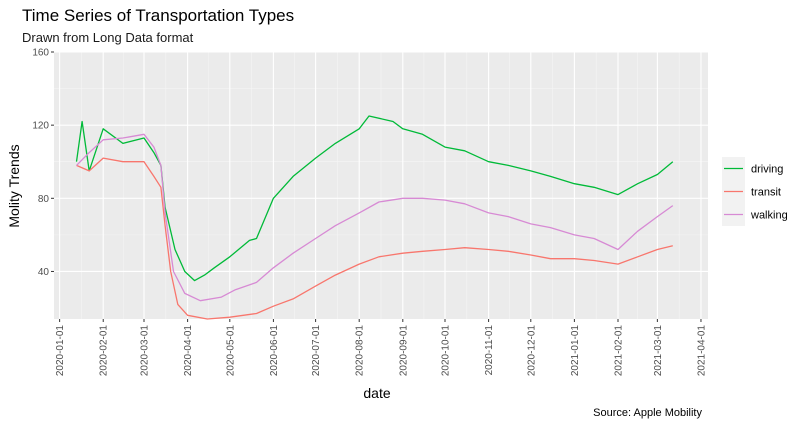  What do you see at coordinates (60, 351) in the screenshot?
I see `x-tick-label: 2020-01-01` at bounding box center [60, 351].